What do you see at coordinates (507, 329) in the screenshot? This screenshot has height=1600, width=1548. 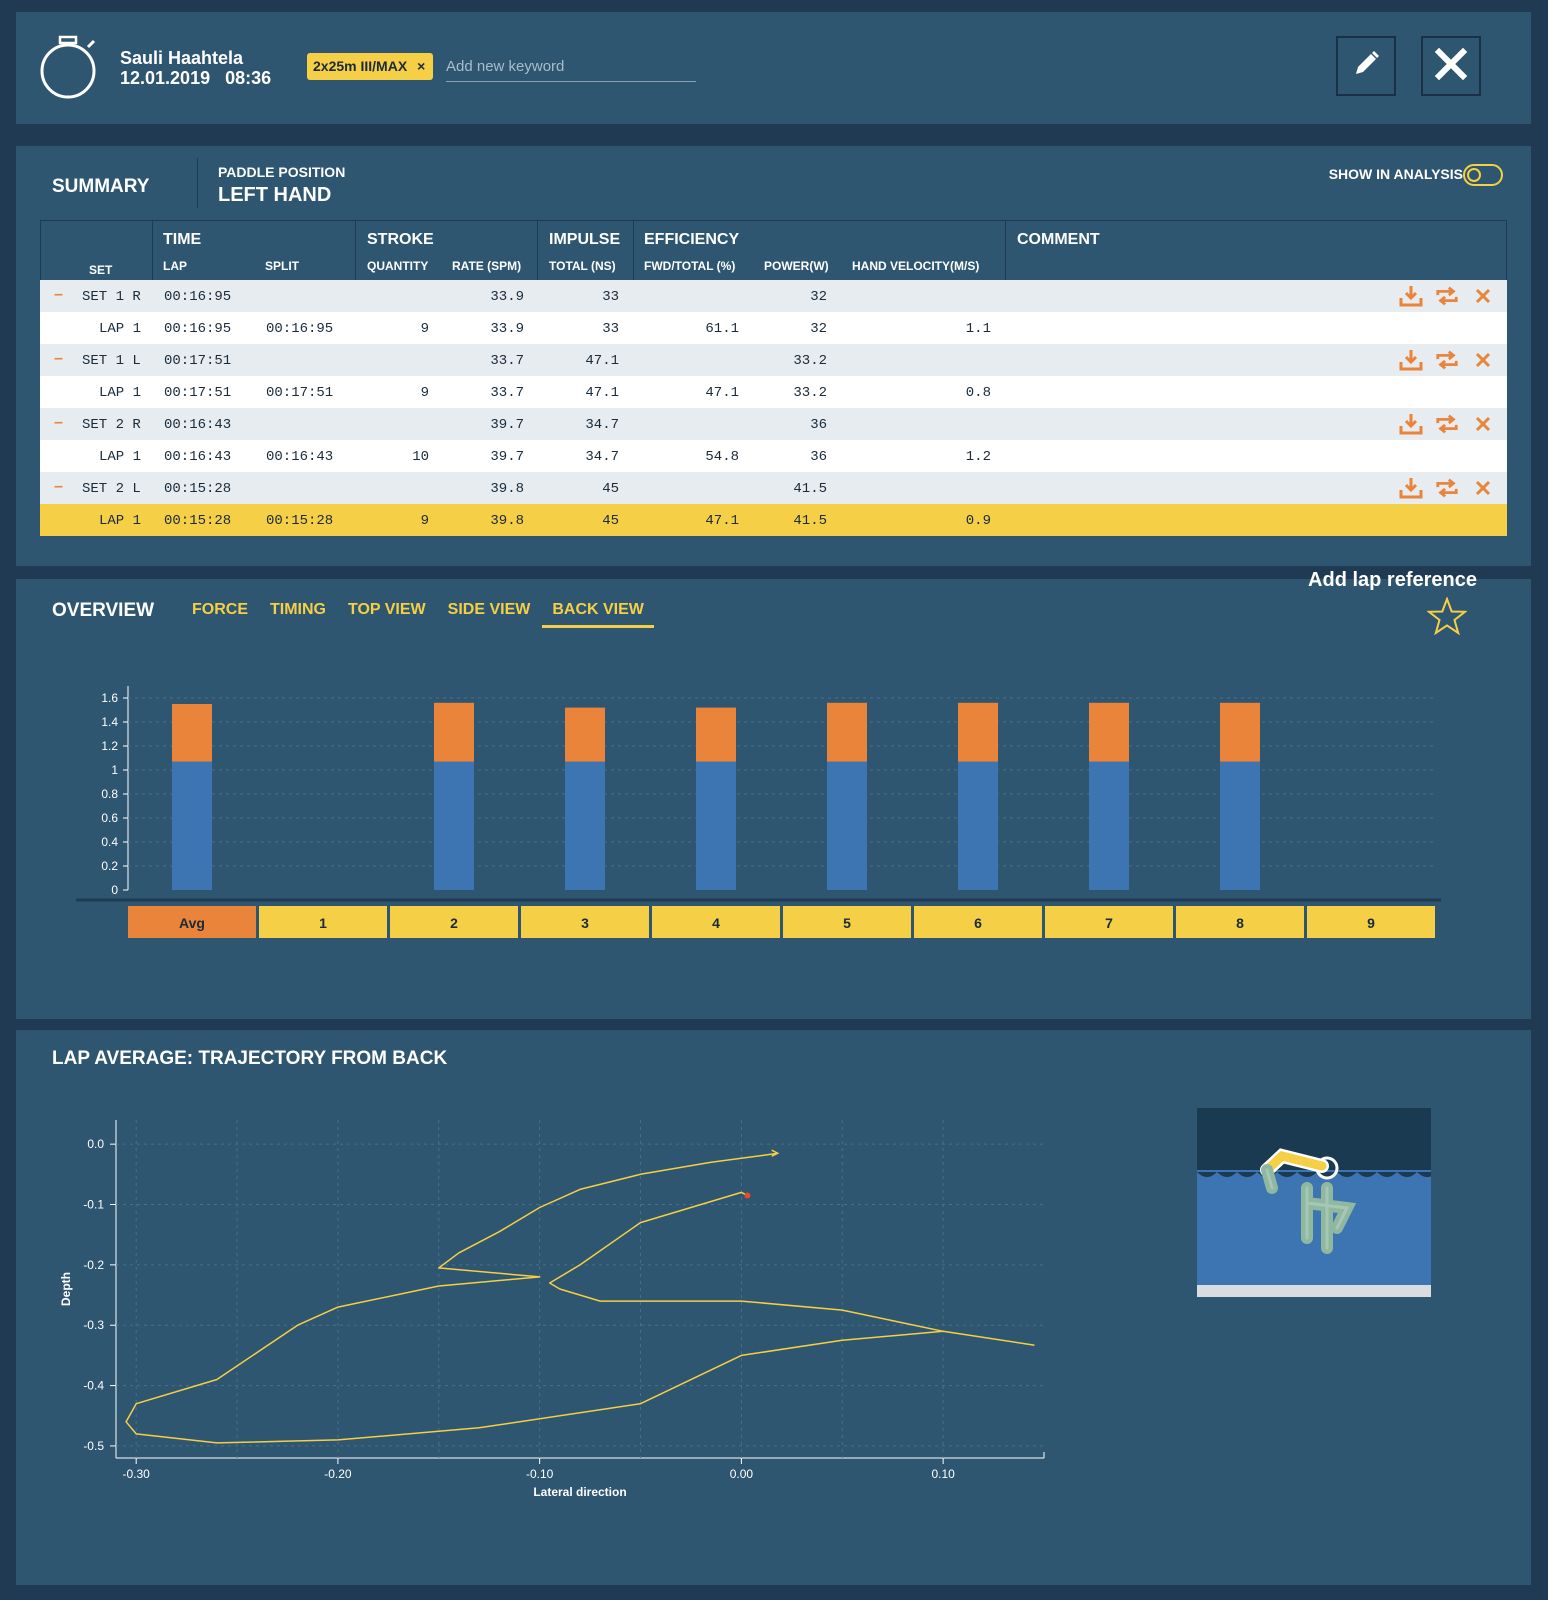 I see `cell-rate: 33.9` at bounding box center [507, 329].